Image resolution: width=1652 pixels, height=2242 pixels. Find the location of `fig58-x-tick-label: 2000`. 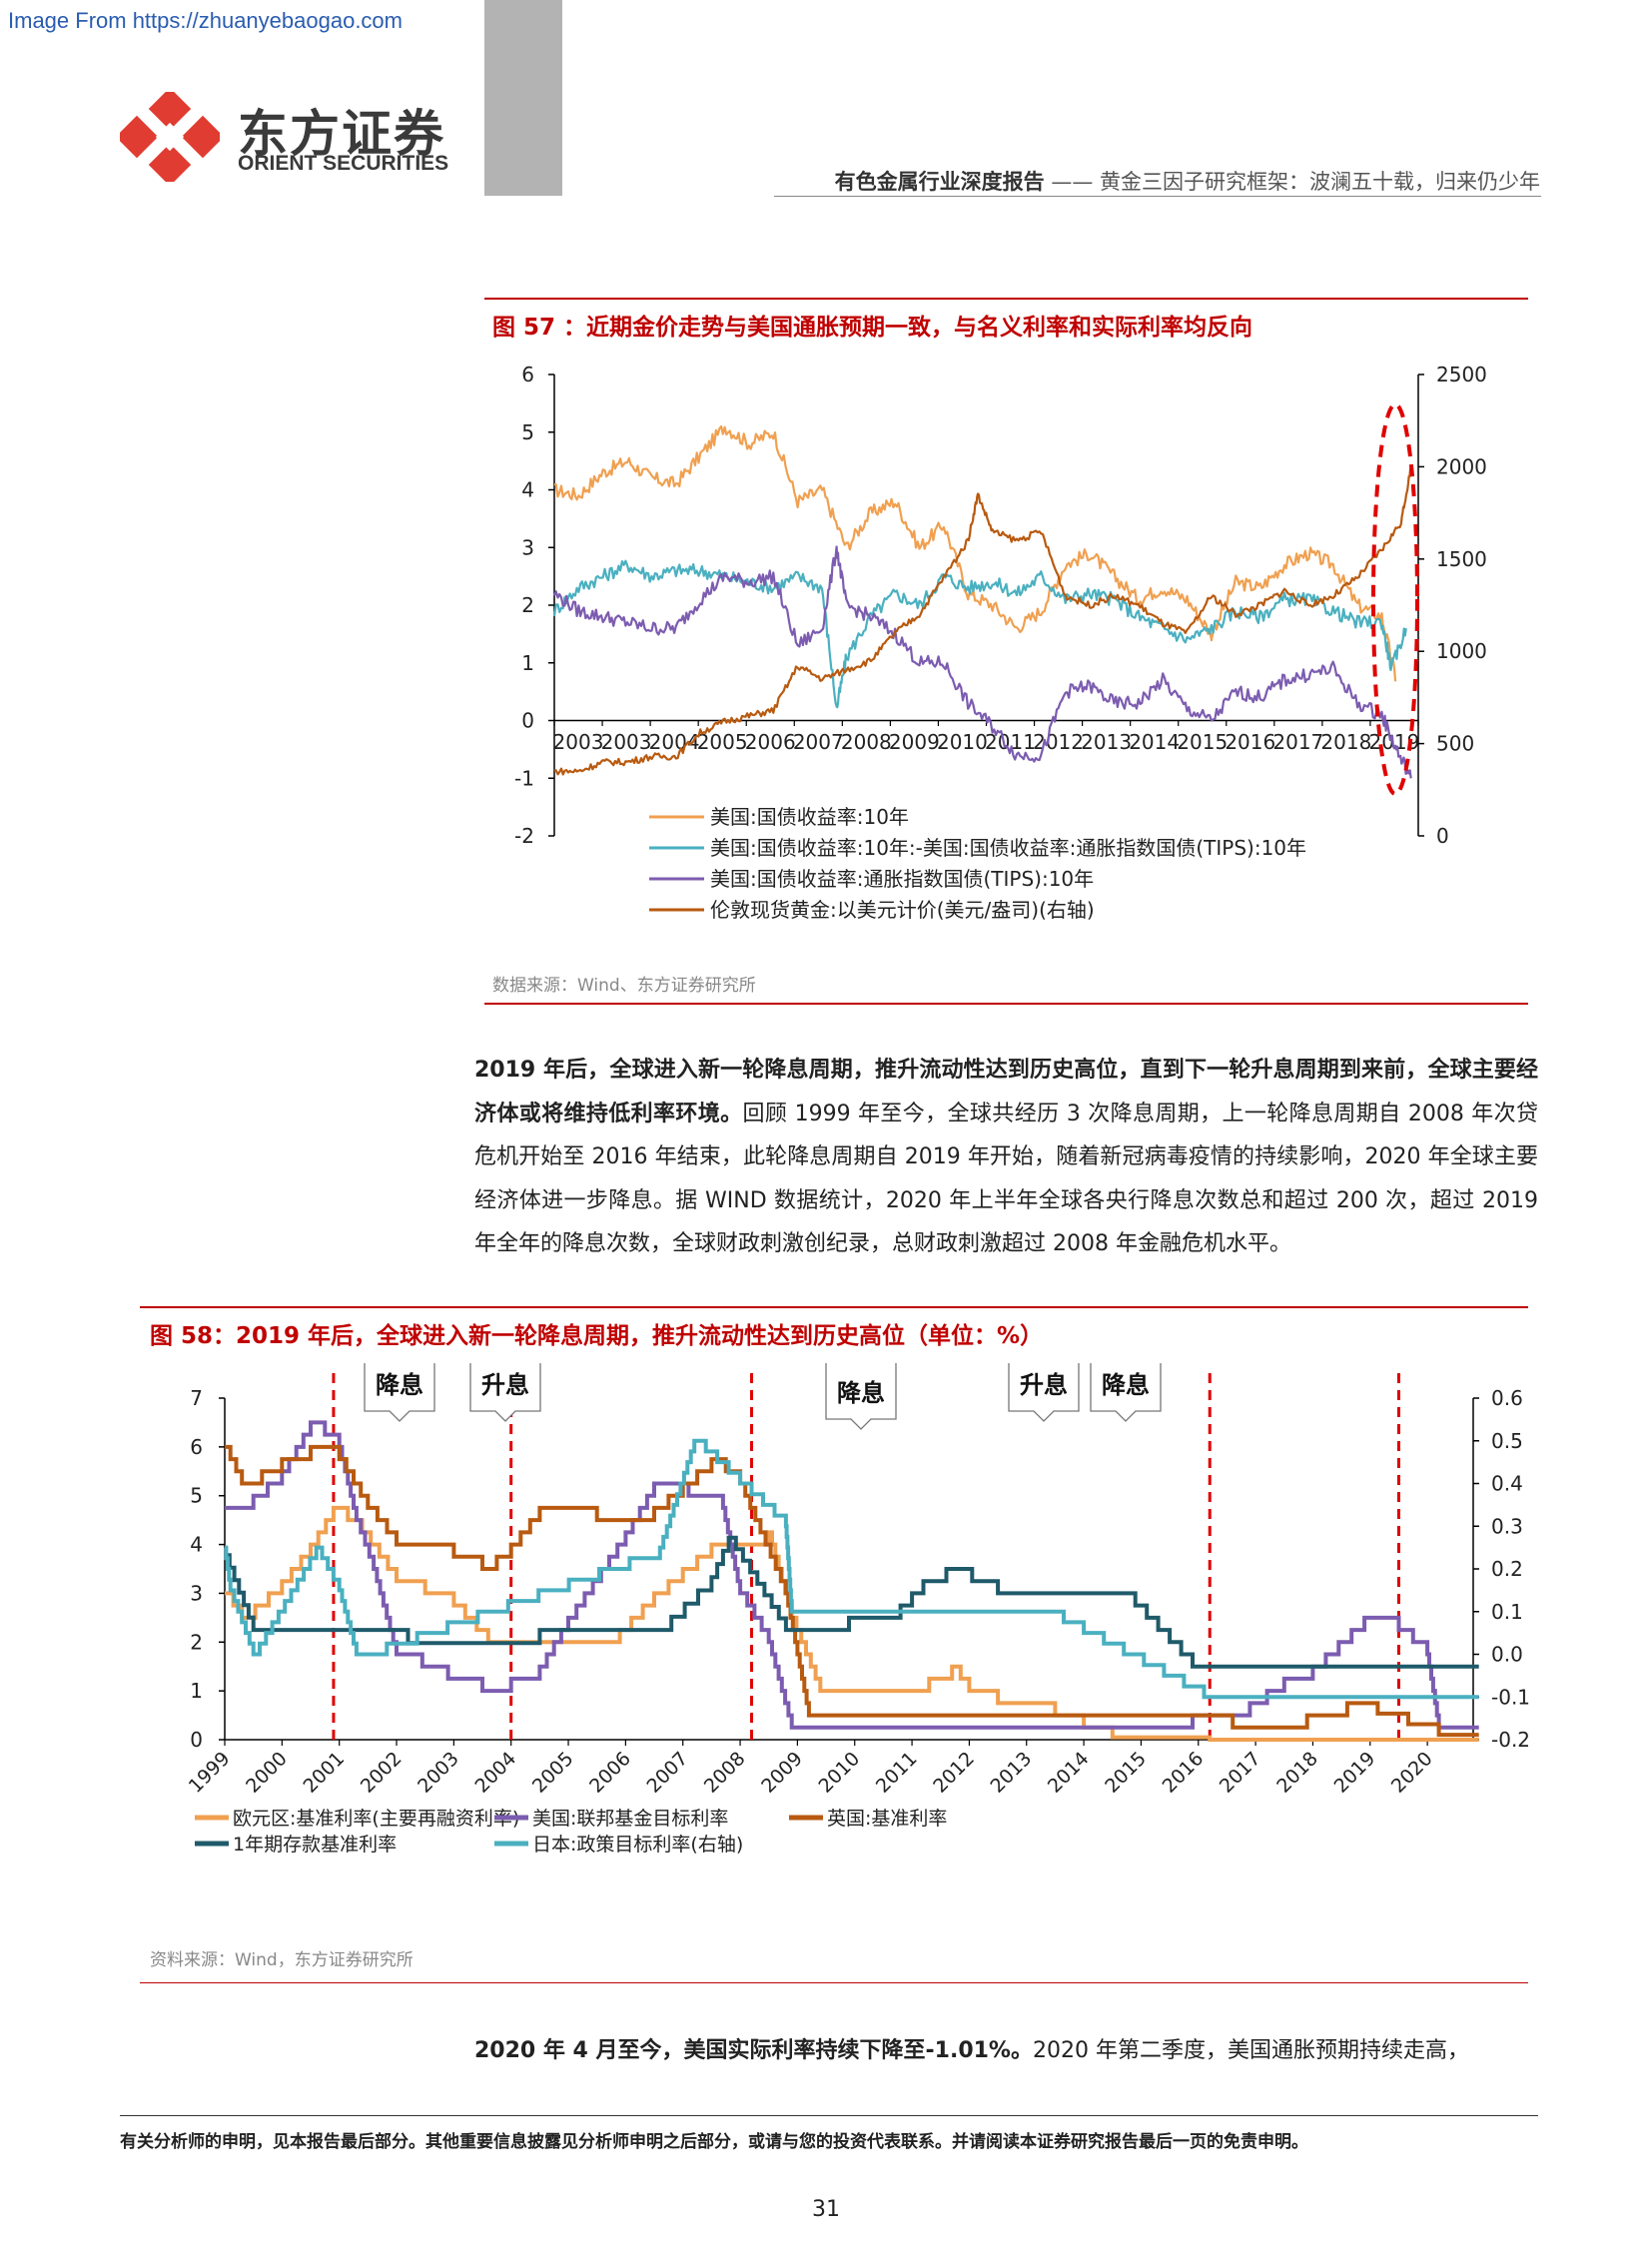

fig58-x-tick-label: 2000 is located at coordinates (267, 1773).